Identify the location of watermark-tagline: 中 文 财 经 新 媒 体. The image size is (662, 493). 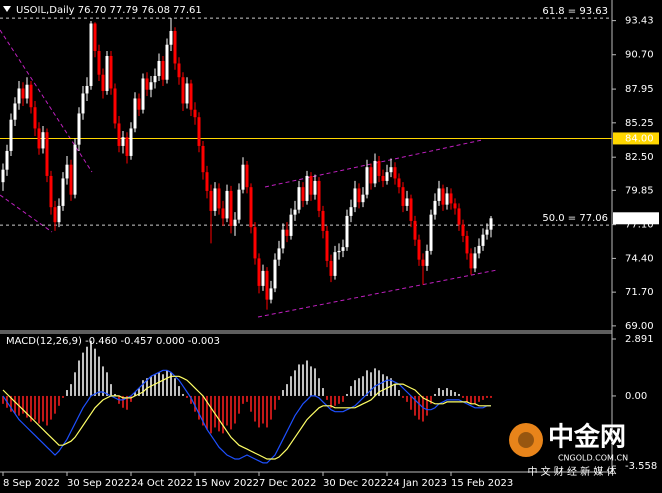
(571, 471).